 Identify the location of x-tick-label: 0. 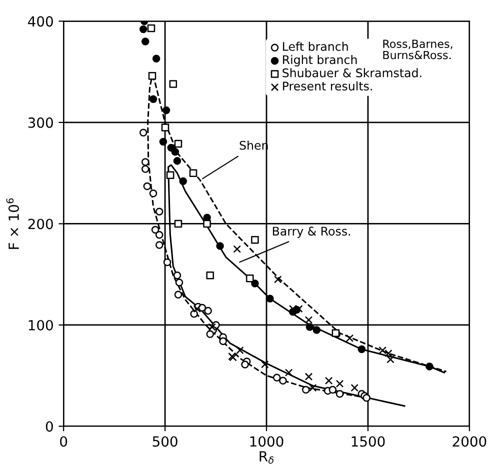
(64, 441).